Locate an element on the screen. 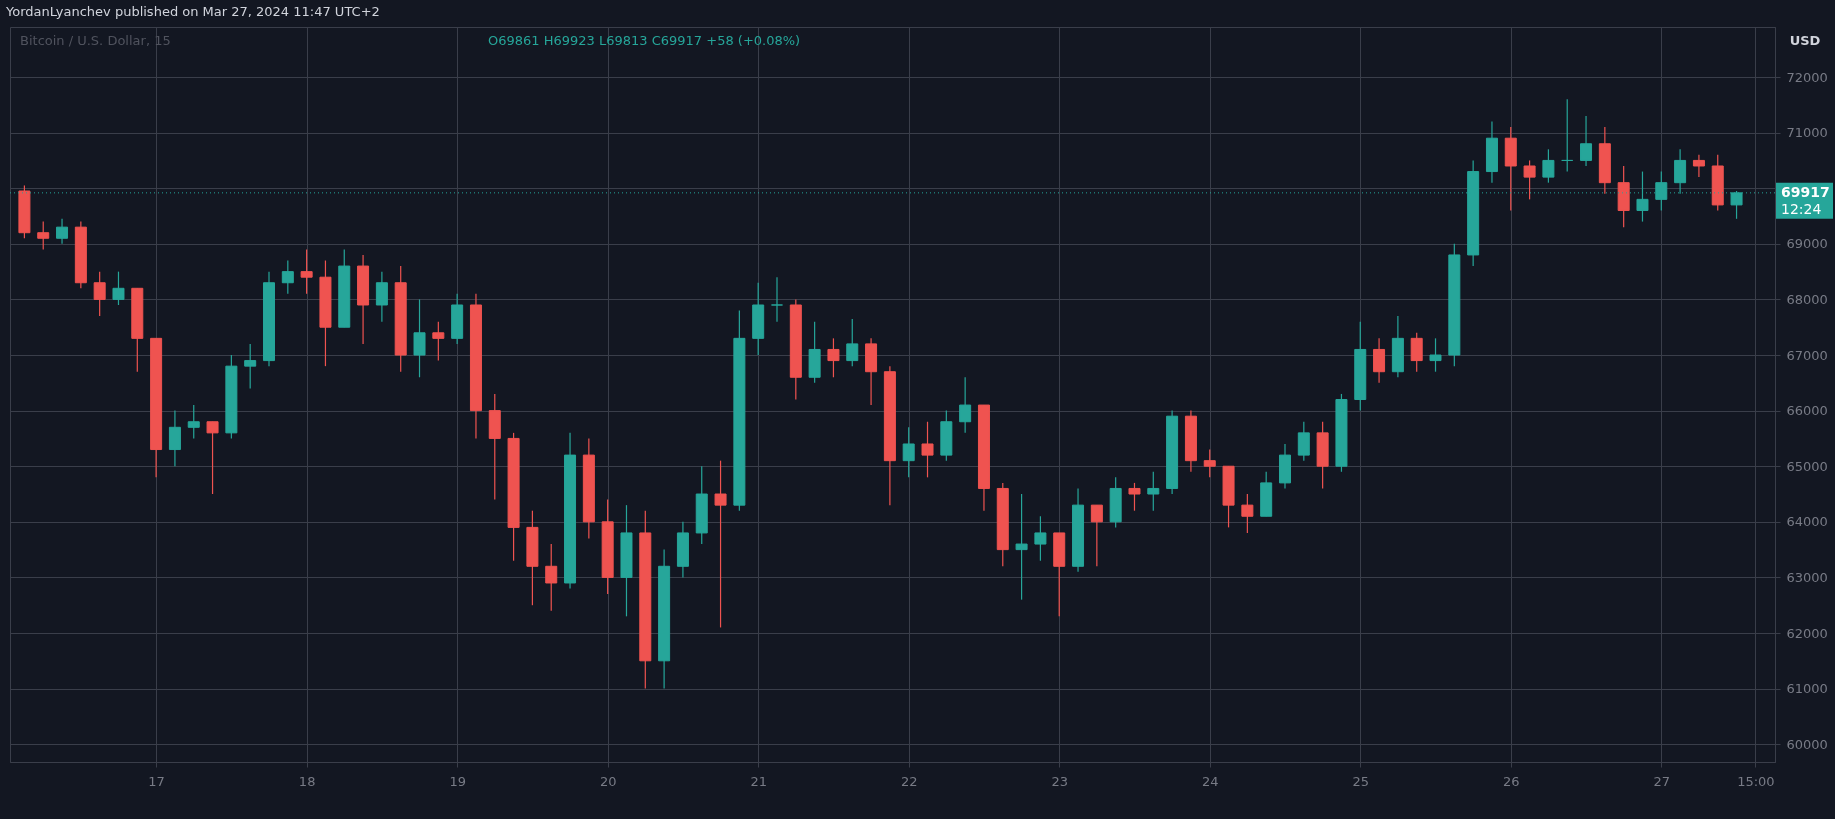  y-tick-label: 68000 is located at coordinates (1807, 299).